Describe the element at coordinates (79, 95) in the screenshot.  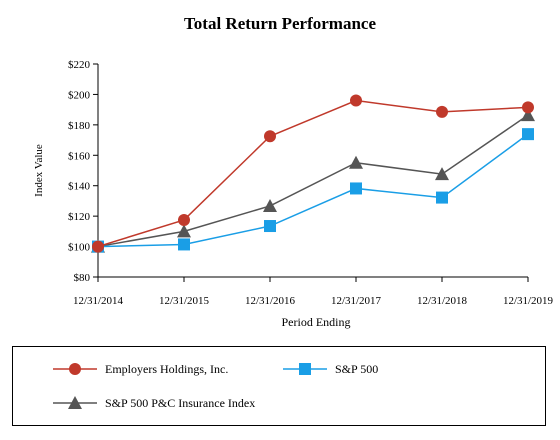
I see `y-tick-label: $200` at that location.